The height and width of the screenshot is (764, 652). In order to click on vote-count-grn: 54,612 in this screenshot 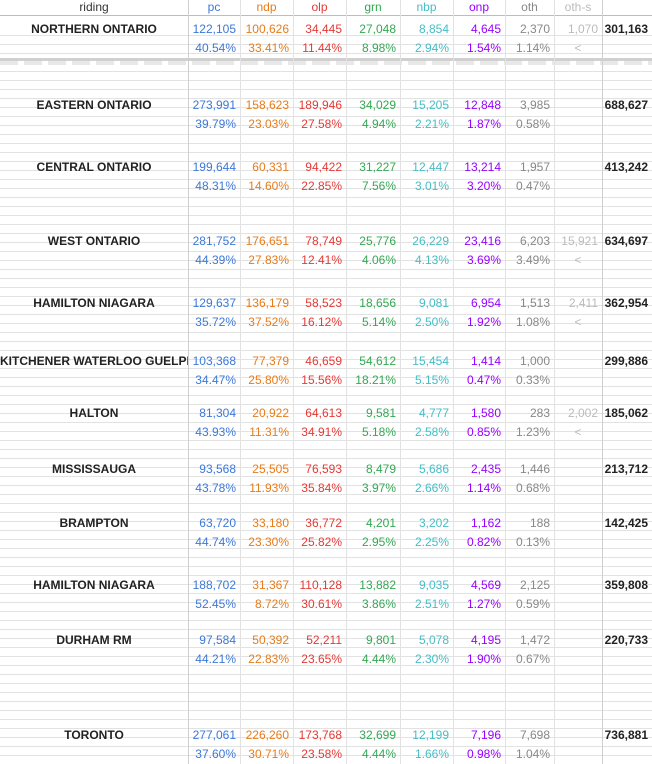, I will do `click(377, 361)`.